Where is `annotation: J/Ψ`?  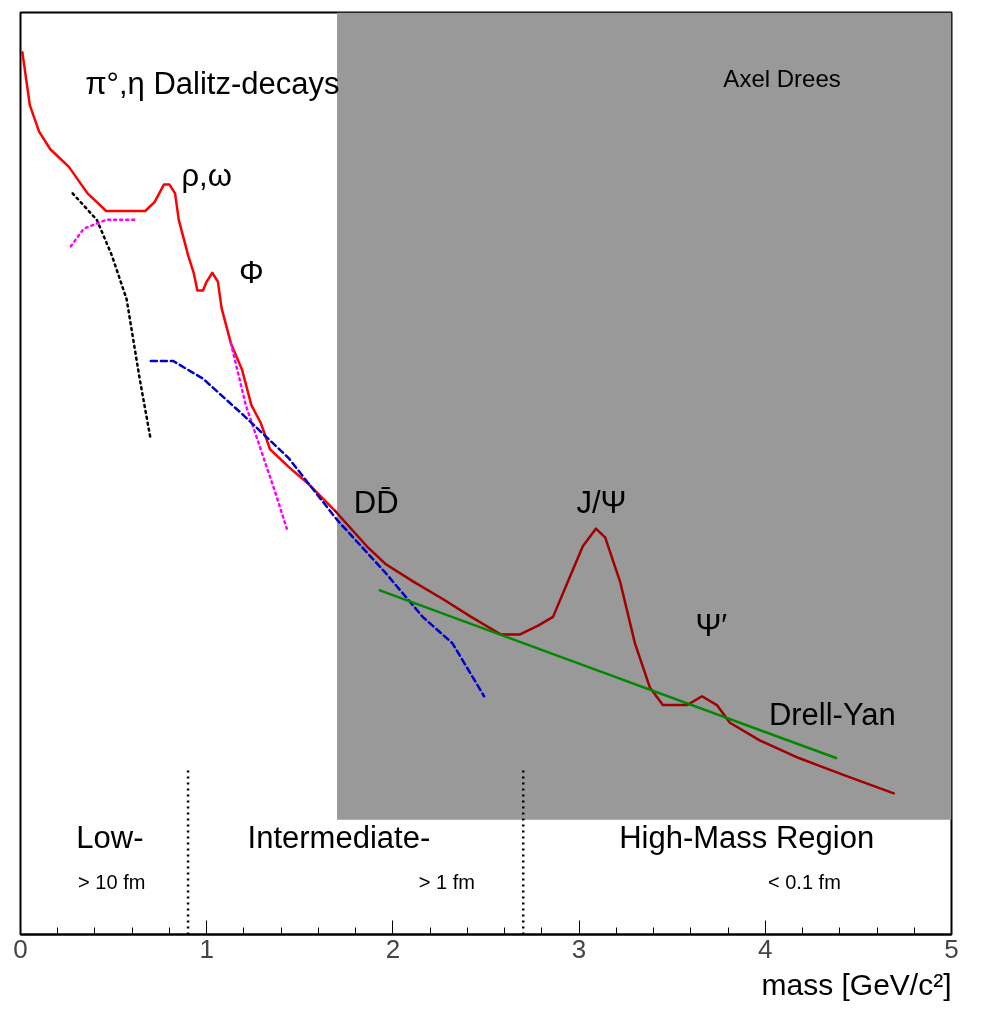 annotation: J/Ψ is located at coordinates (601, 502).